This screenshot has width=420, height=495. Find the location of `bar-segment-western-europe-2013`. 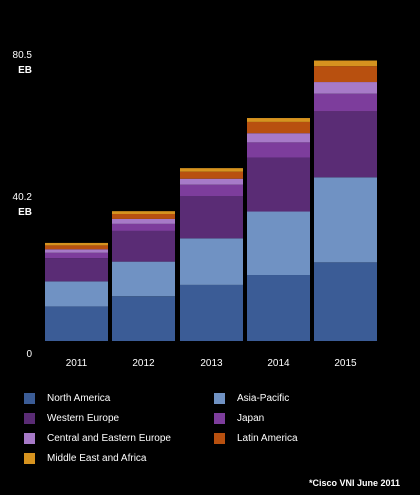

bar-segment-western-europe-2013 is located at coordinates (211, 217).